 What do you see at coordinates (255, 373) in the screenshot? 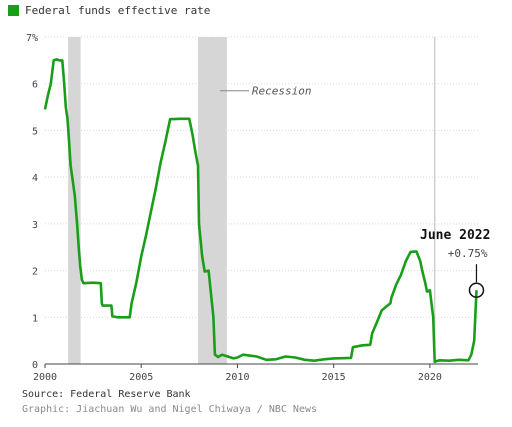
I see `x-axis: 2000 2005 2010 2015 2020` at bounding box center [255, 373].